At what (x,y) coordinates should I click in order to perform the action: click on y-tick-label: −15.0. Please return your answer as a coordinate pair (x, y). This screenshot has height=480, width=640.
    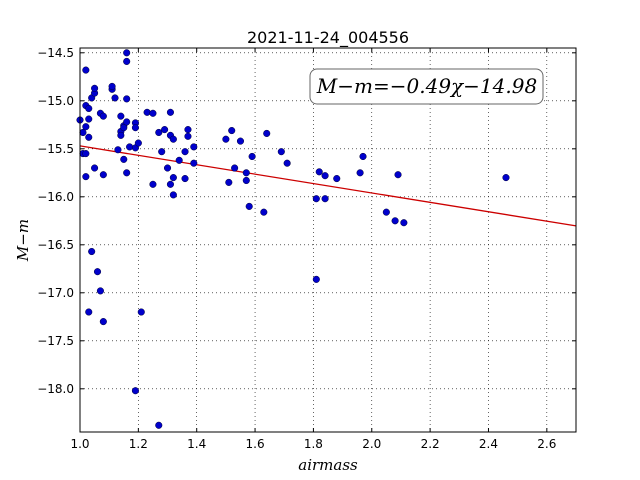
    Looking at the image, I should click on (55, 101).